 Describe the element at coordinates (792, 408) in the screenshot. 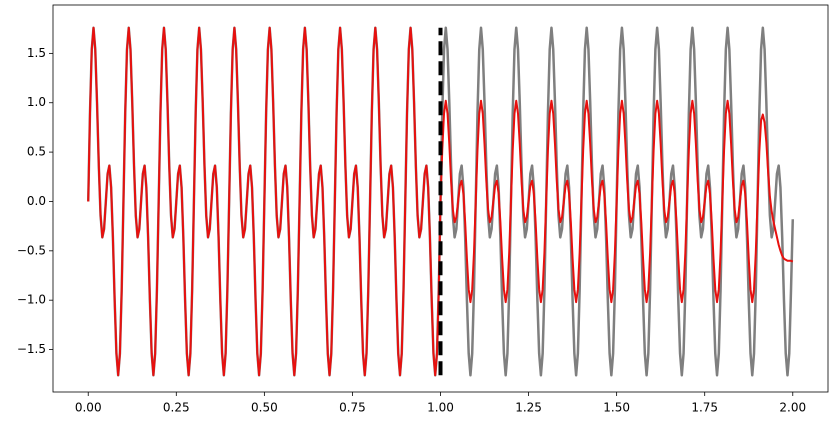

I see `x-tick-label: 2.00` at that location.